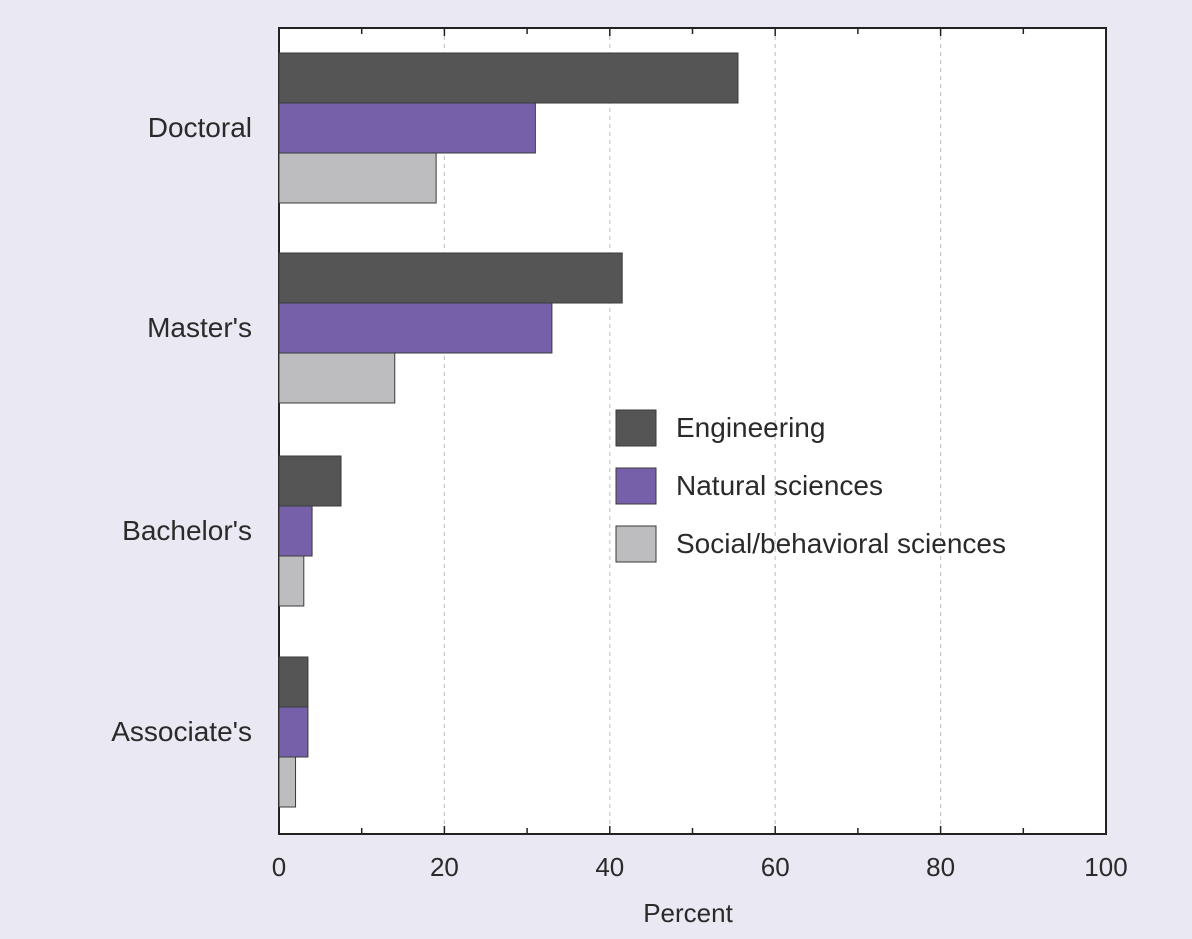  Describe the element at coordinates (199, 327) in the screenshot. I see `category-label: Master's` at that location.